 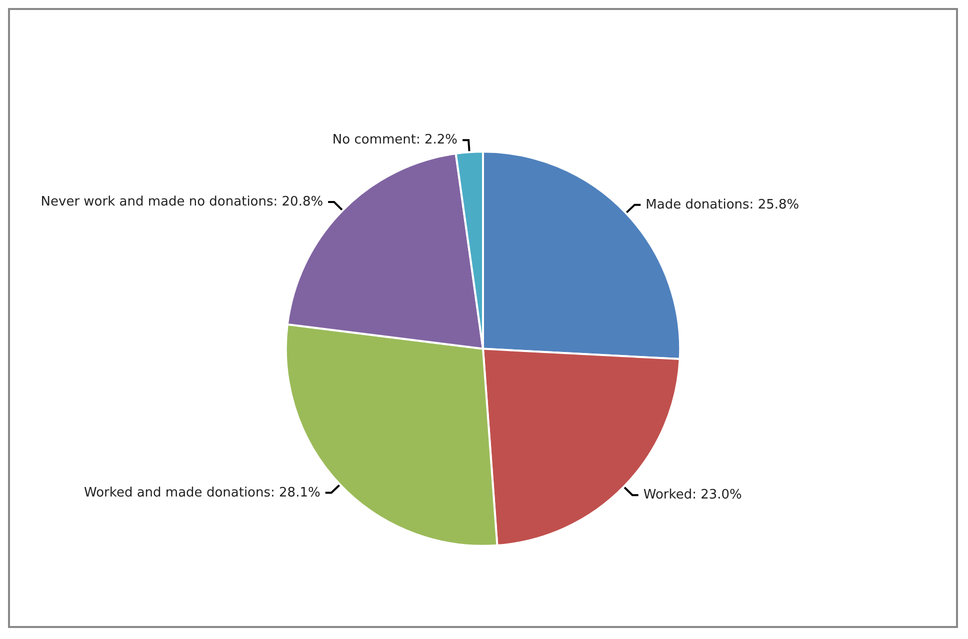 I want to click on slice-label: Never work and made no donations: 20.8%, so click(x=182, y=202).